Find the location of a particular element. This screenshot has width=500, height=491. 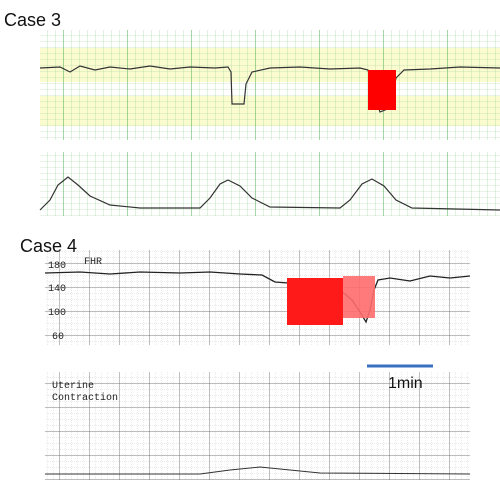

channel-label: Uterine is located at coordinates (73, 386).